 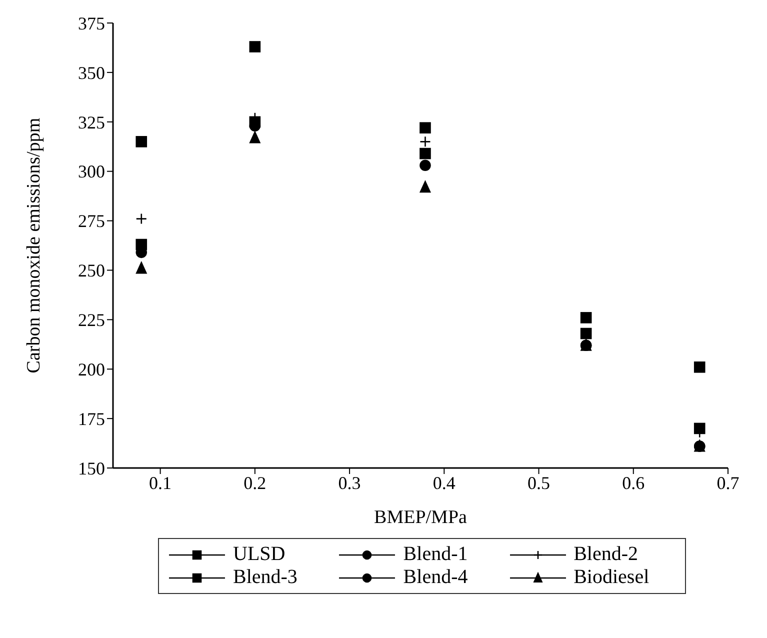 I want to click on x-tick-label: 0.2, so click(x=255, y=482).